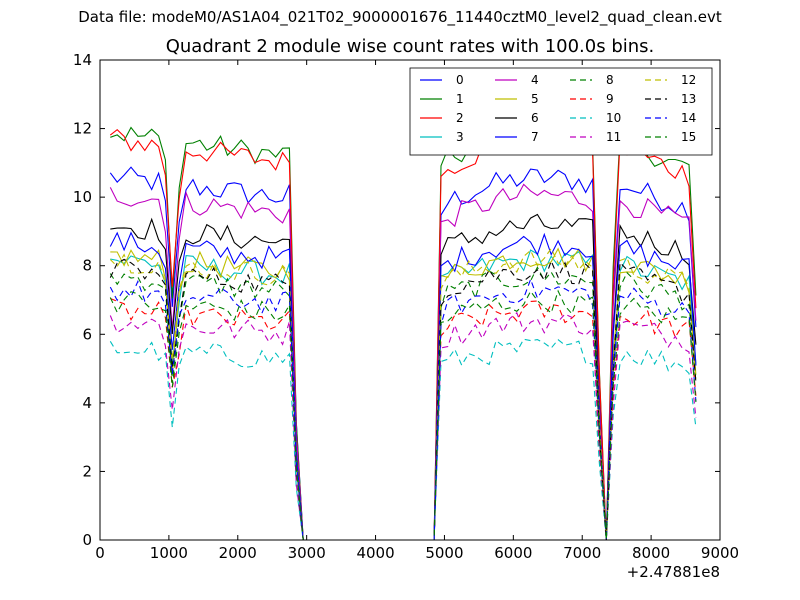  I want to click on y-tick-label: 4, so click(87, 403).